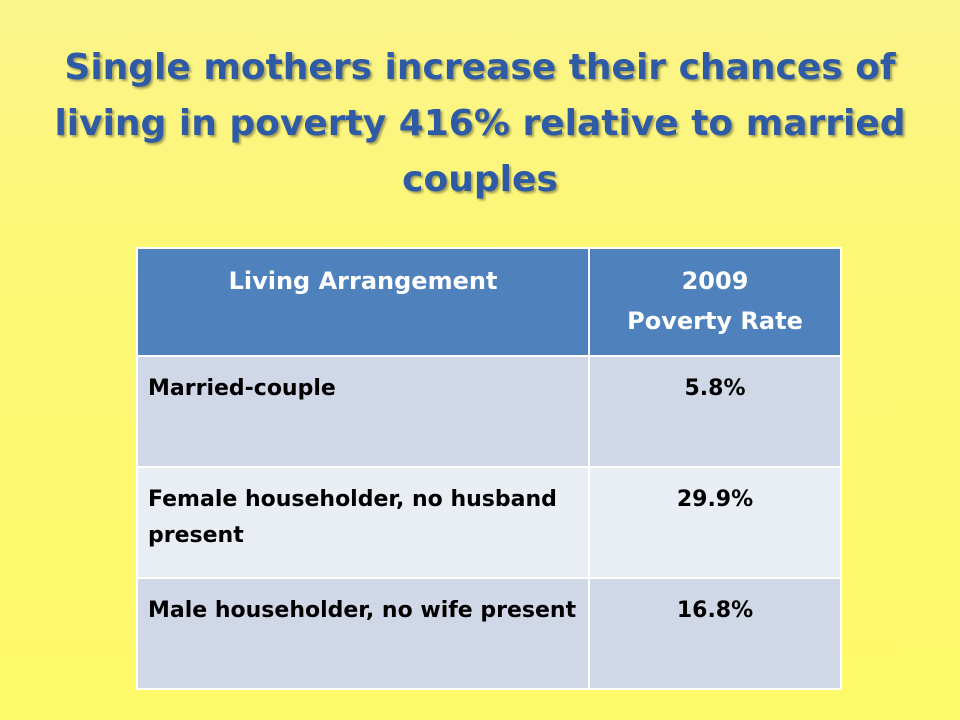 Image resolution: width=960 pixels, height=720 pixels. Describe the element at coordinates (715, 522) in the screenshot. I see `row-poverty-rate: 29.9%` at that location.